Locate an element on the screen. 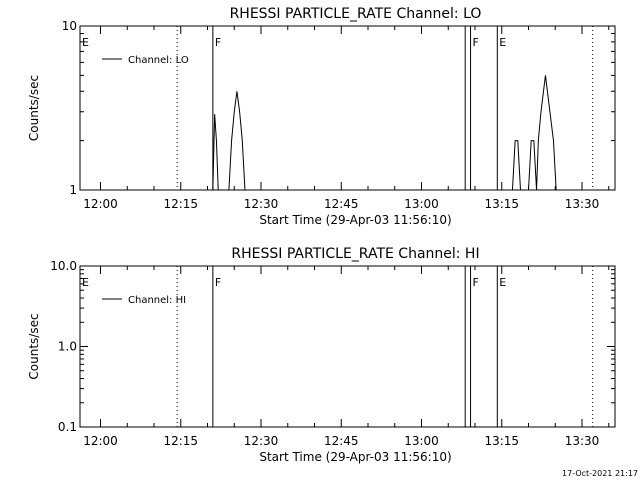 The width and height of the screenshot is (640, 480). y-tick-label: 10.0 is located at coordinates (63, 266).